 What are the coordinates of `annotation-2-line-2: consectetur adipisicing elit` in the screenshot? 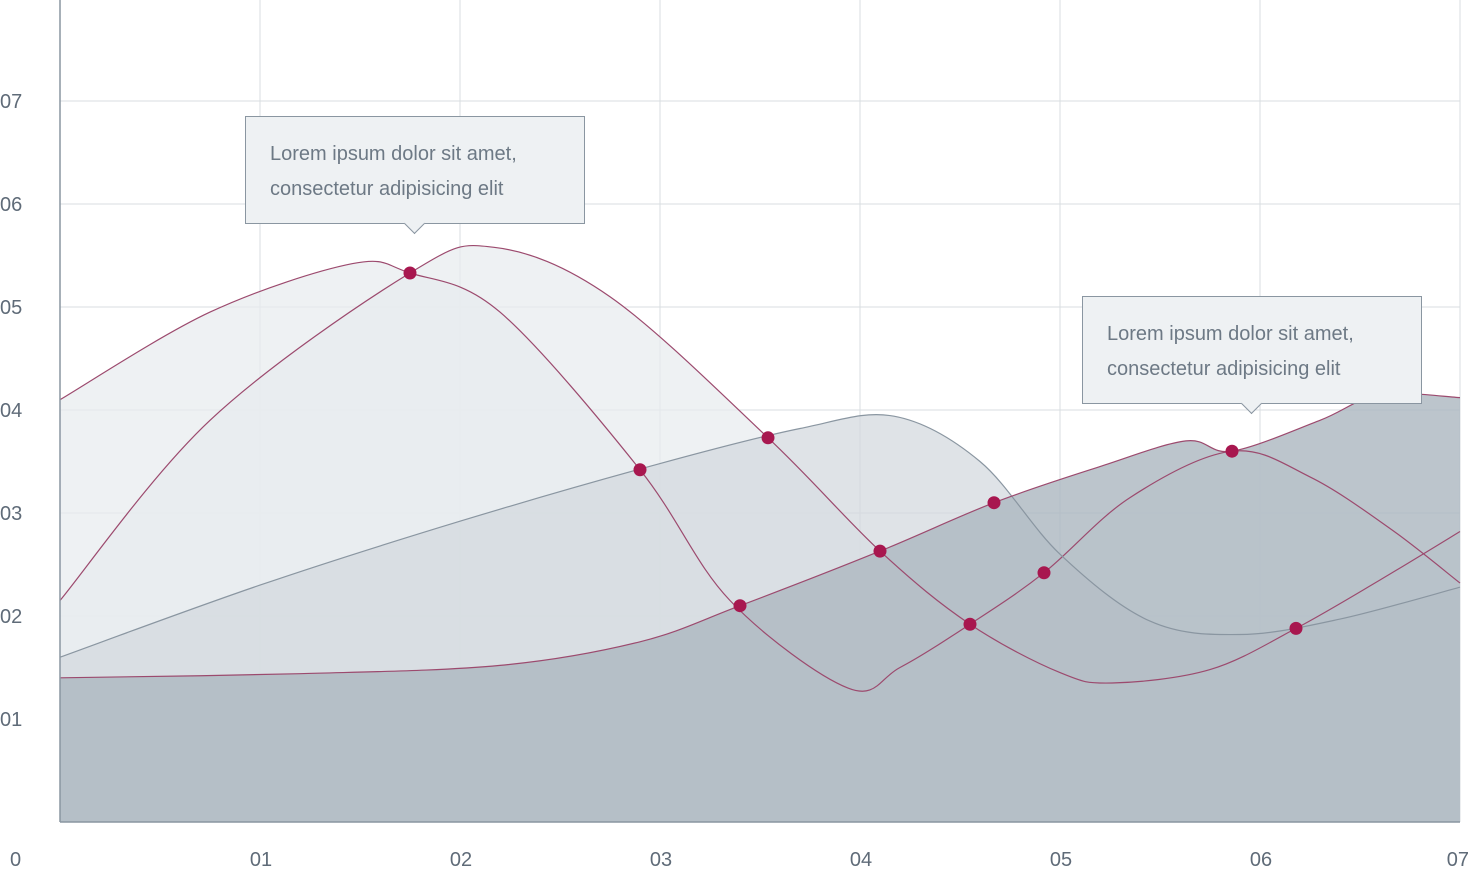 It's located at (1224, 369).